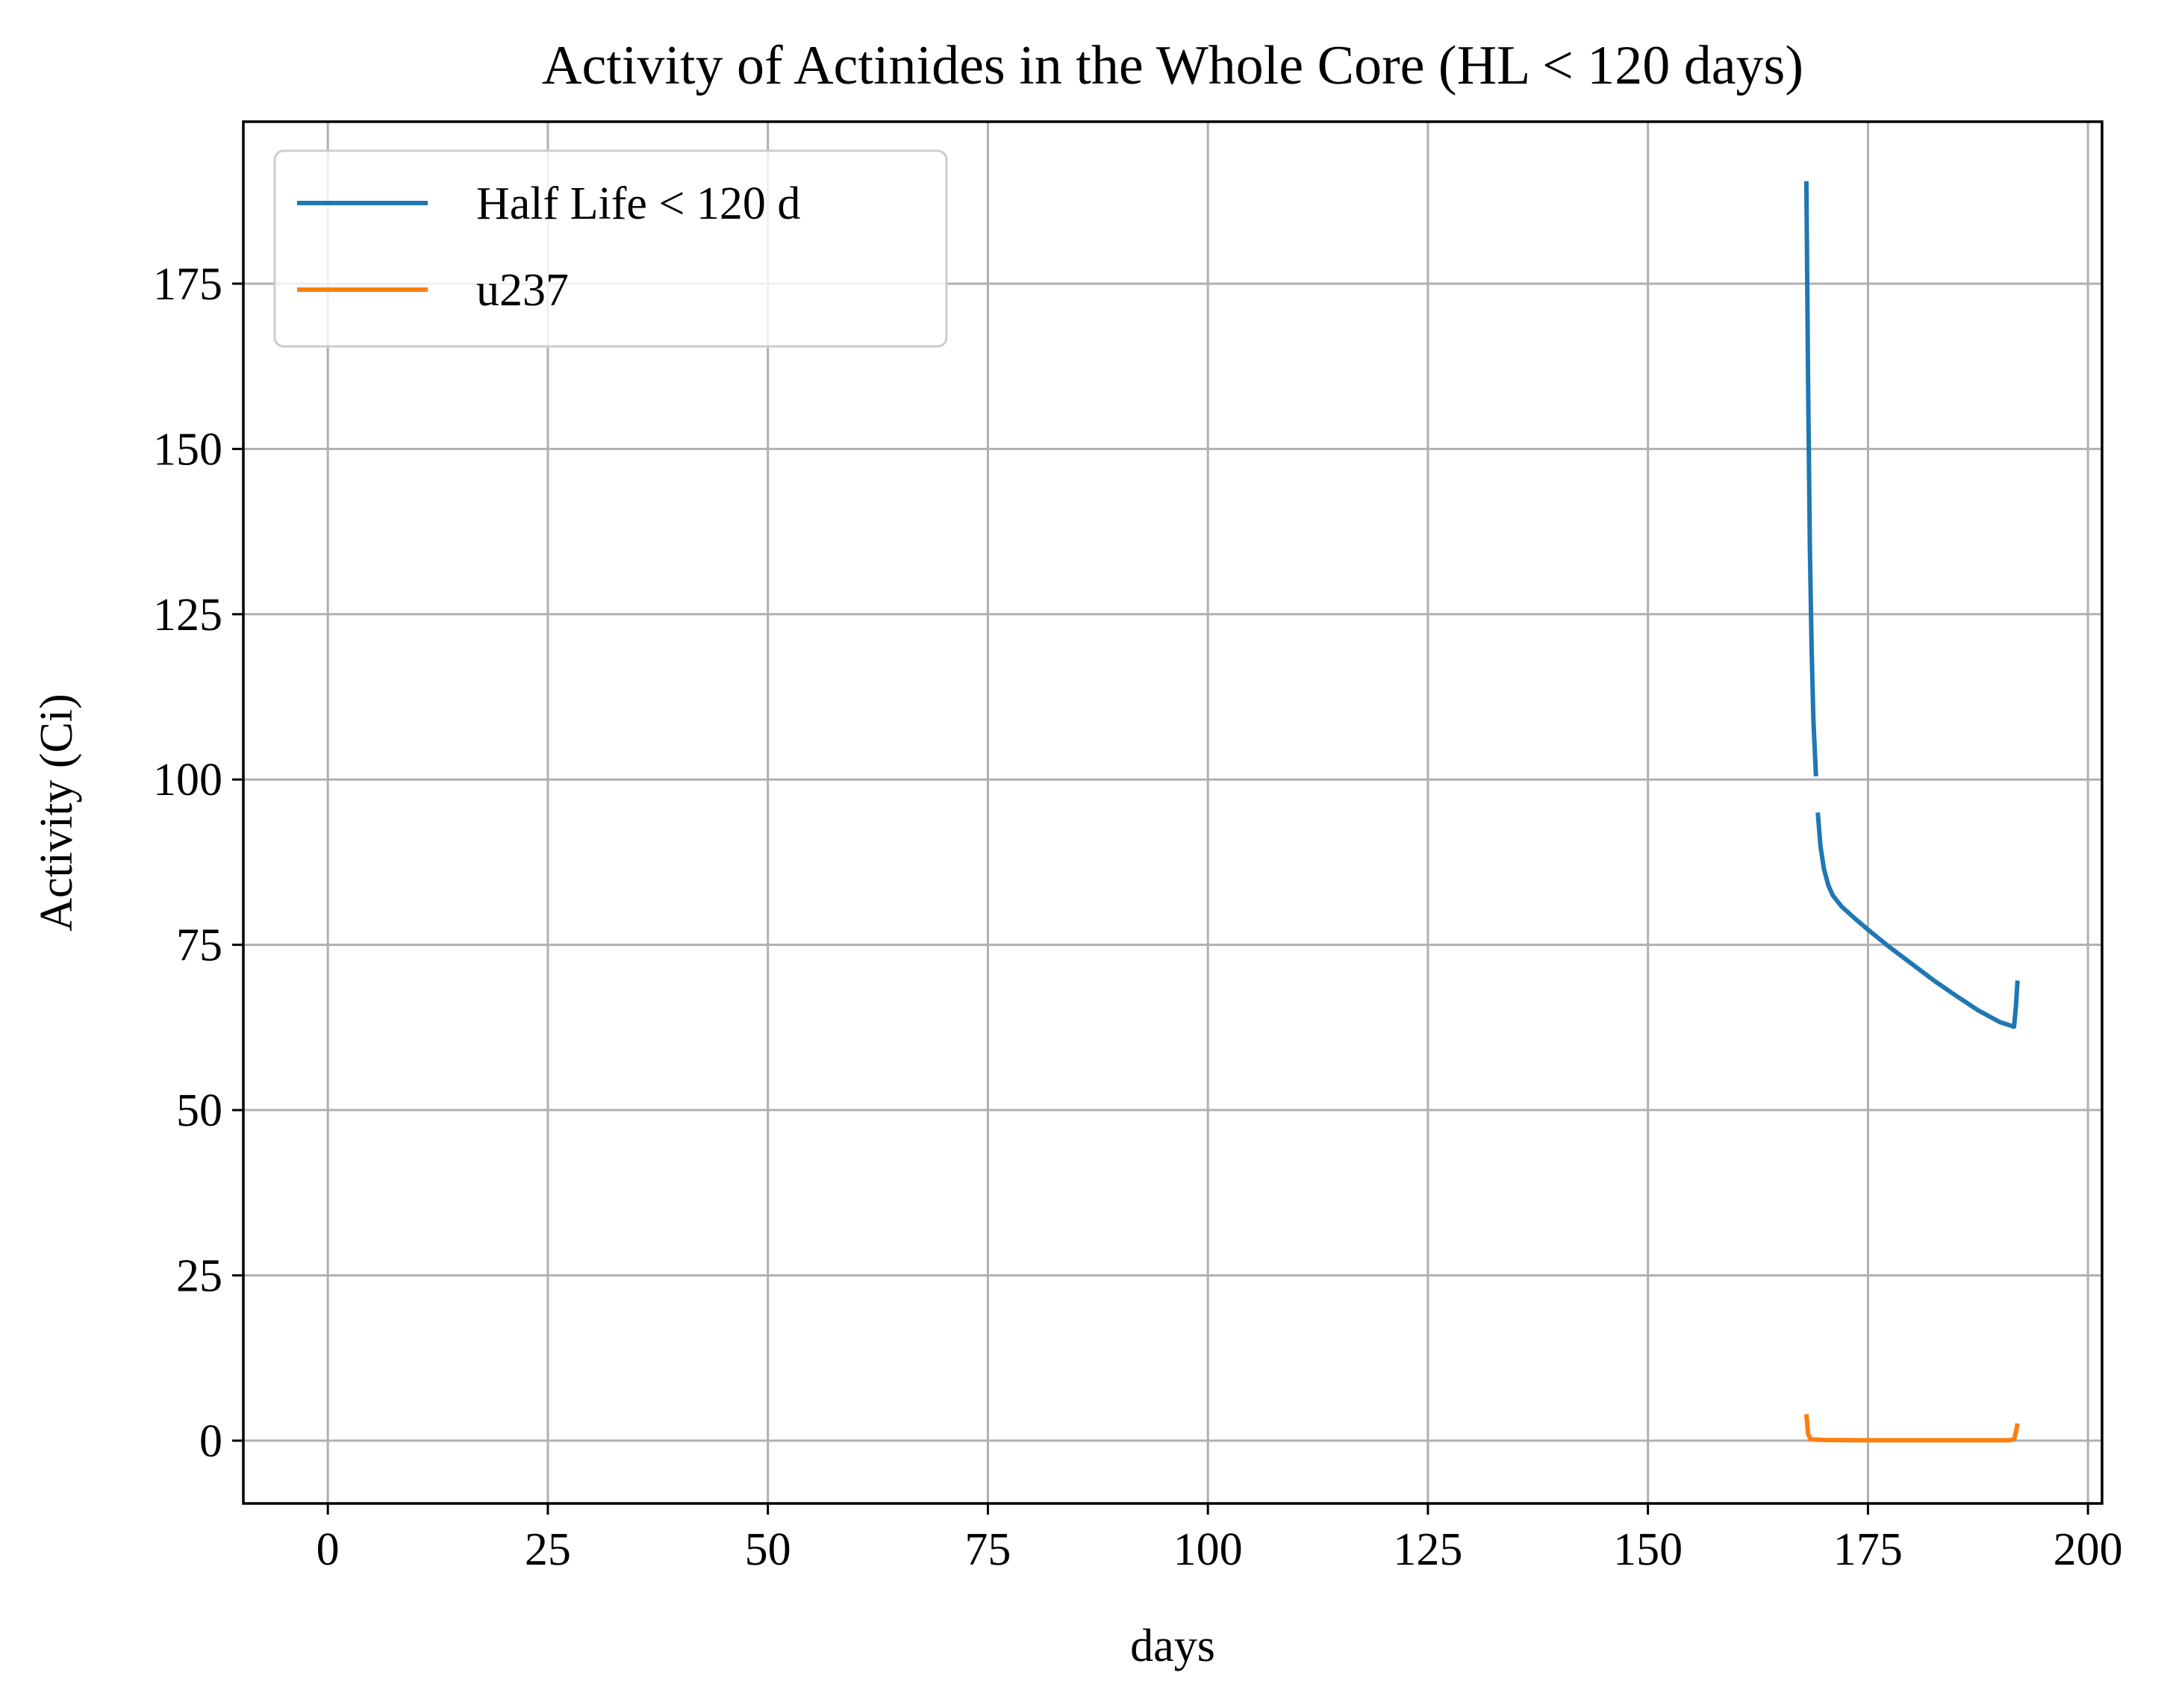 This screenshot has width=2164, height=1708. Describe the element at coordinates (768, 1549) in the screenshot. I see `x-tick-label: 50` at that location.